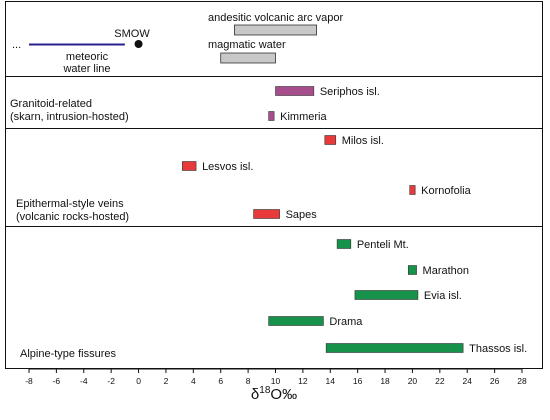 The image size is (550, 420). Describe the element at coordinates (70, 204) in the screenshot. I see `group-label-epithermal-line1: Epithermal-style veins` at that location.